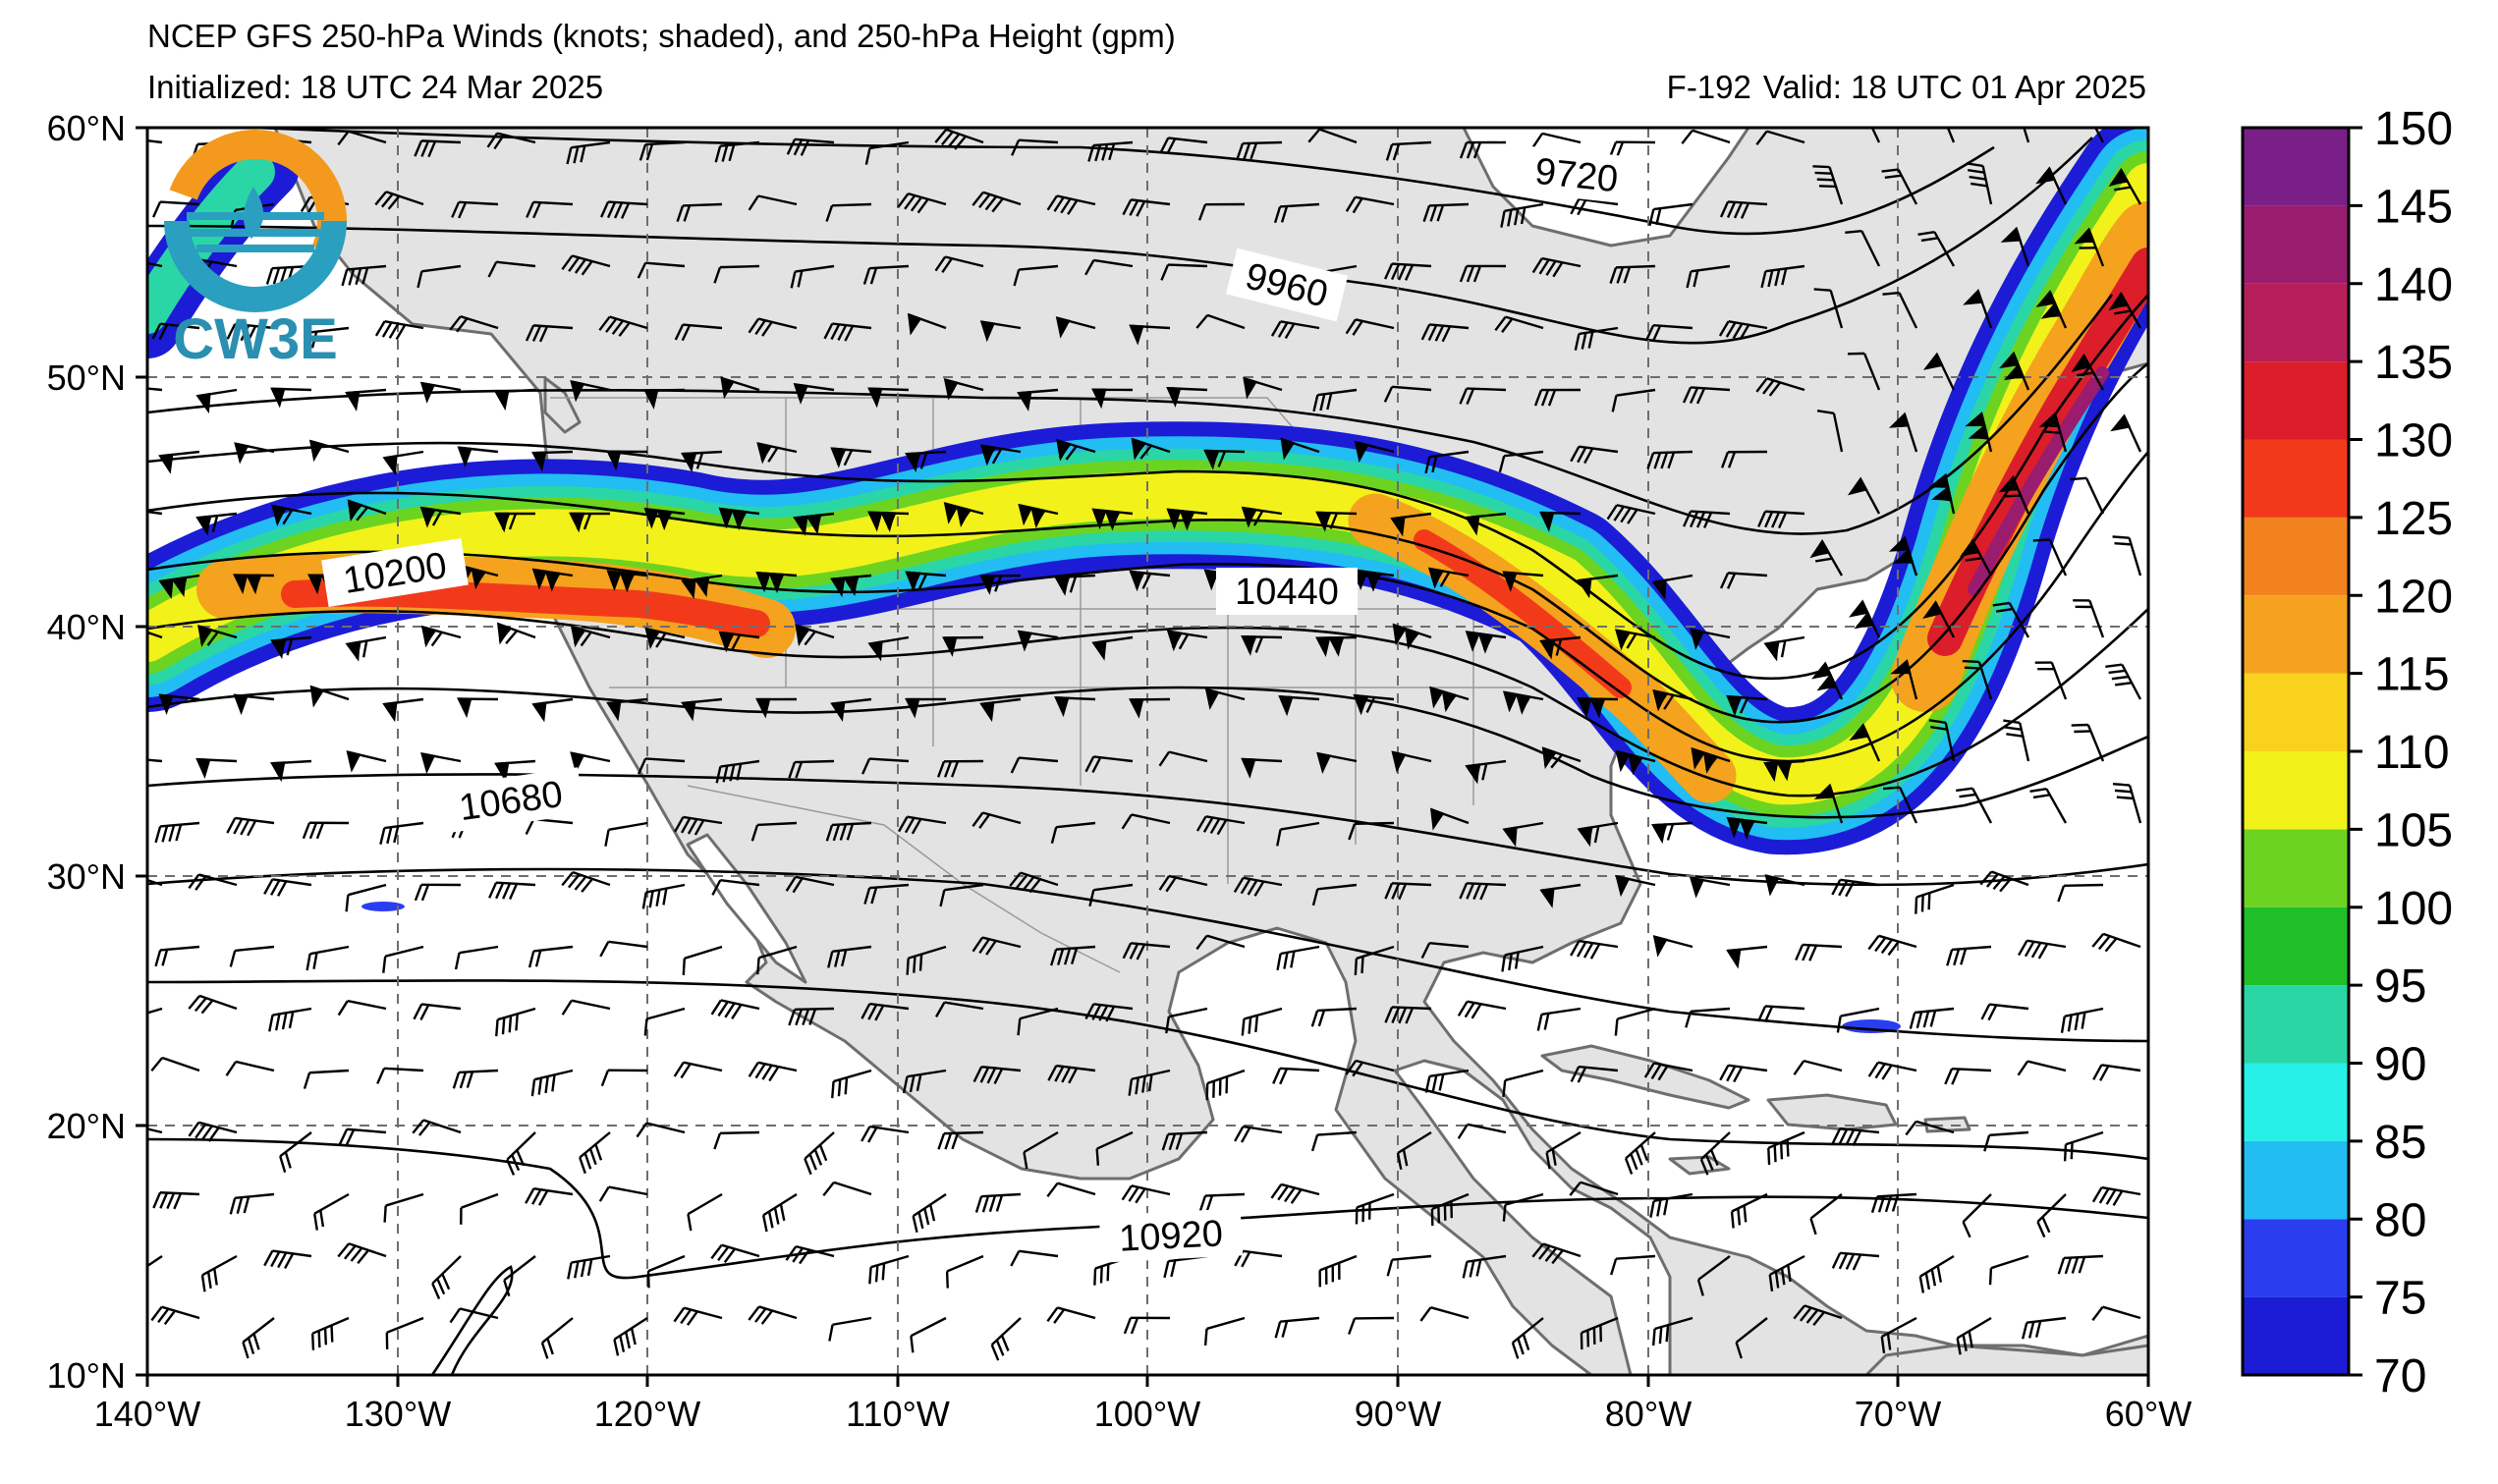  Describe the element at coordinates (86, 627) in the screenshot. I see `lat-label-40n: 40°N` at that location.